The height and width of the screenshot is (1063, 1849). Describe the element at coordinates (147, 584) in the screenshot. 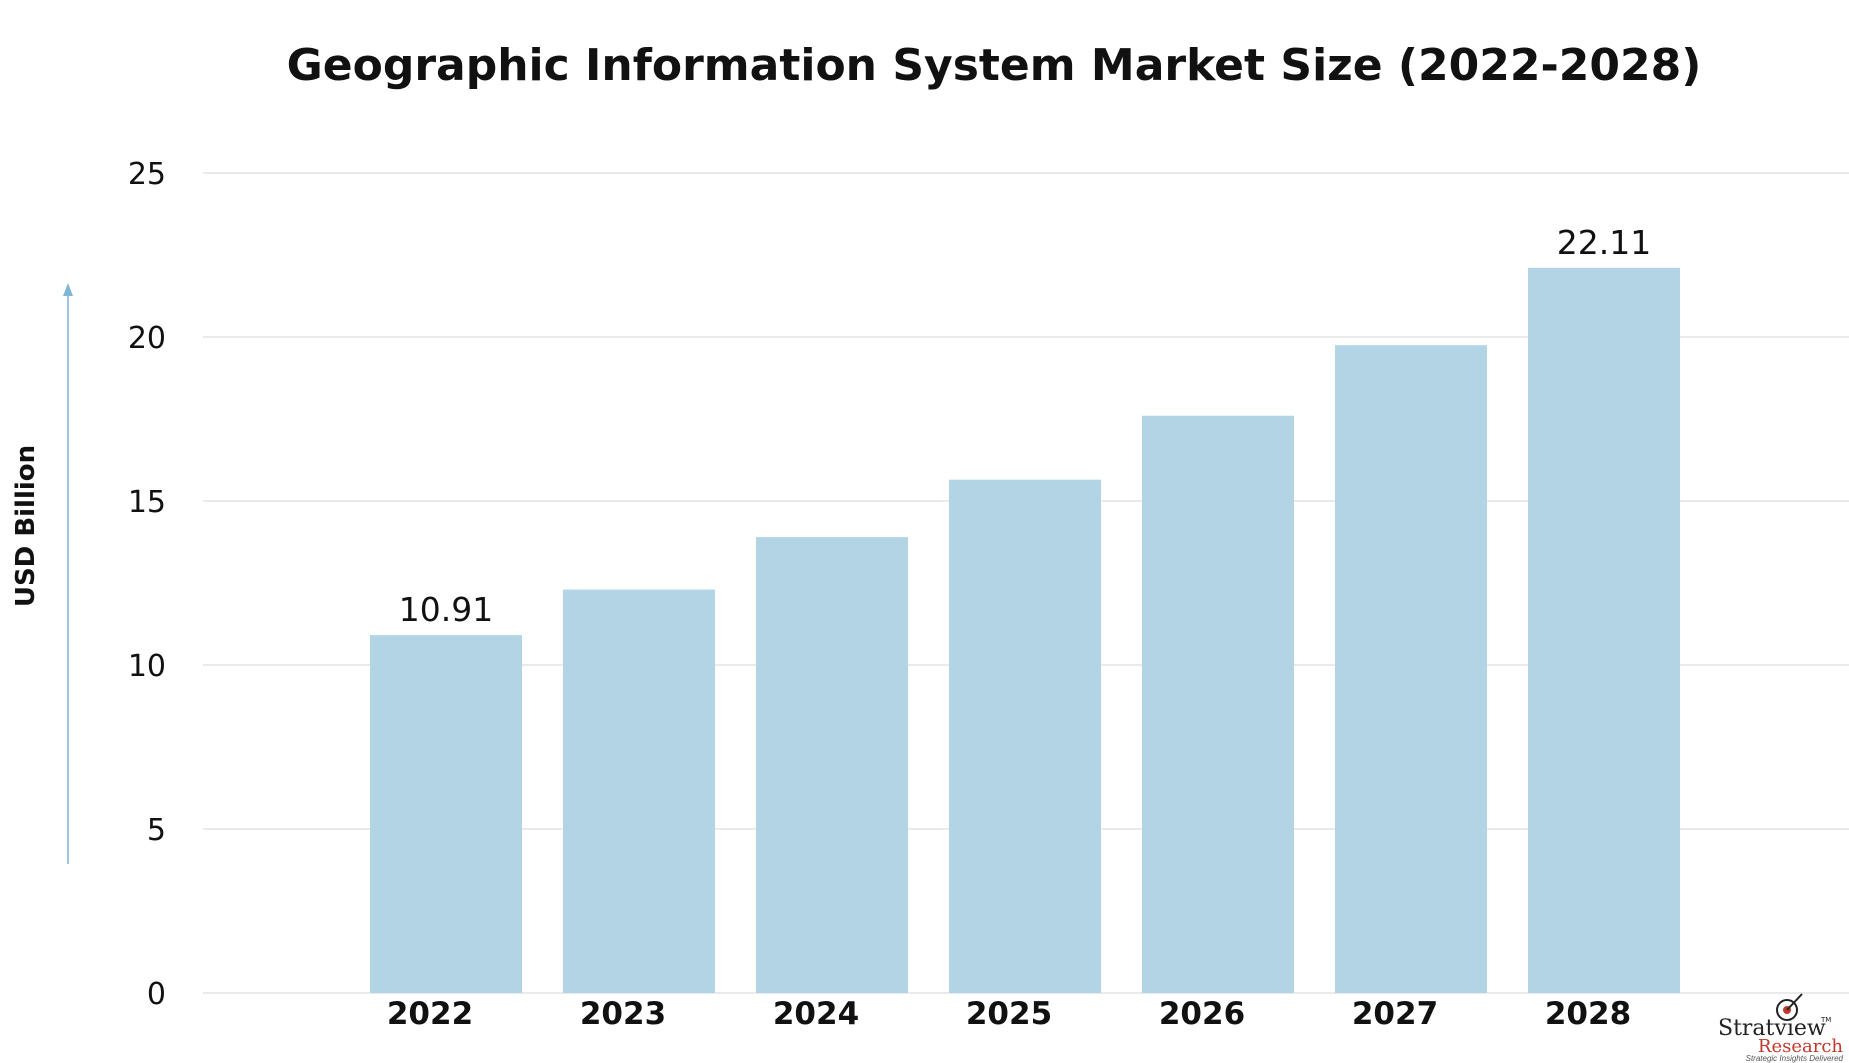

I see `y-axis-ticks: 0 5 10 15 20 25` at that location.